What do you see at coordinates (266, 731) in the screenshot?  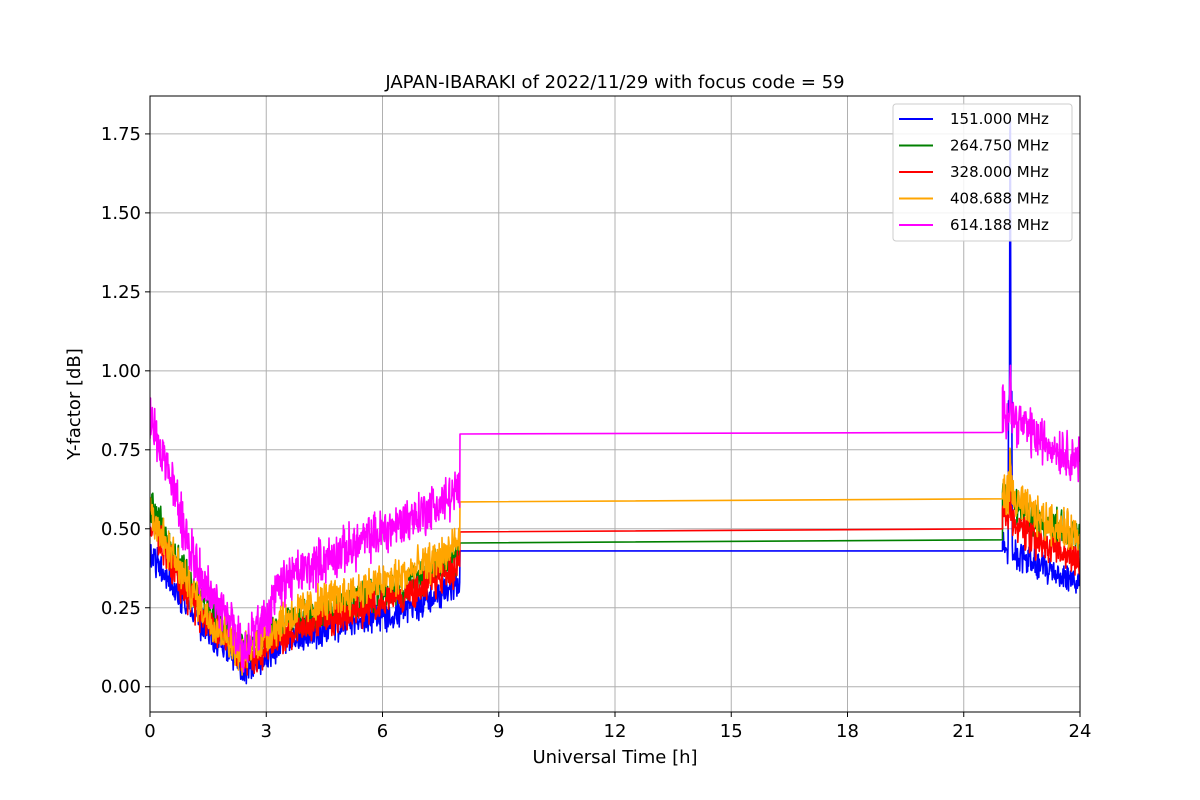 I see `x-tick-label: 3` at bounding box center [266, 731].